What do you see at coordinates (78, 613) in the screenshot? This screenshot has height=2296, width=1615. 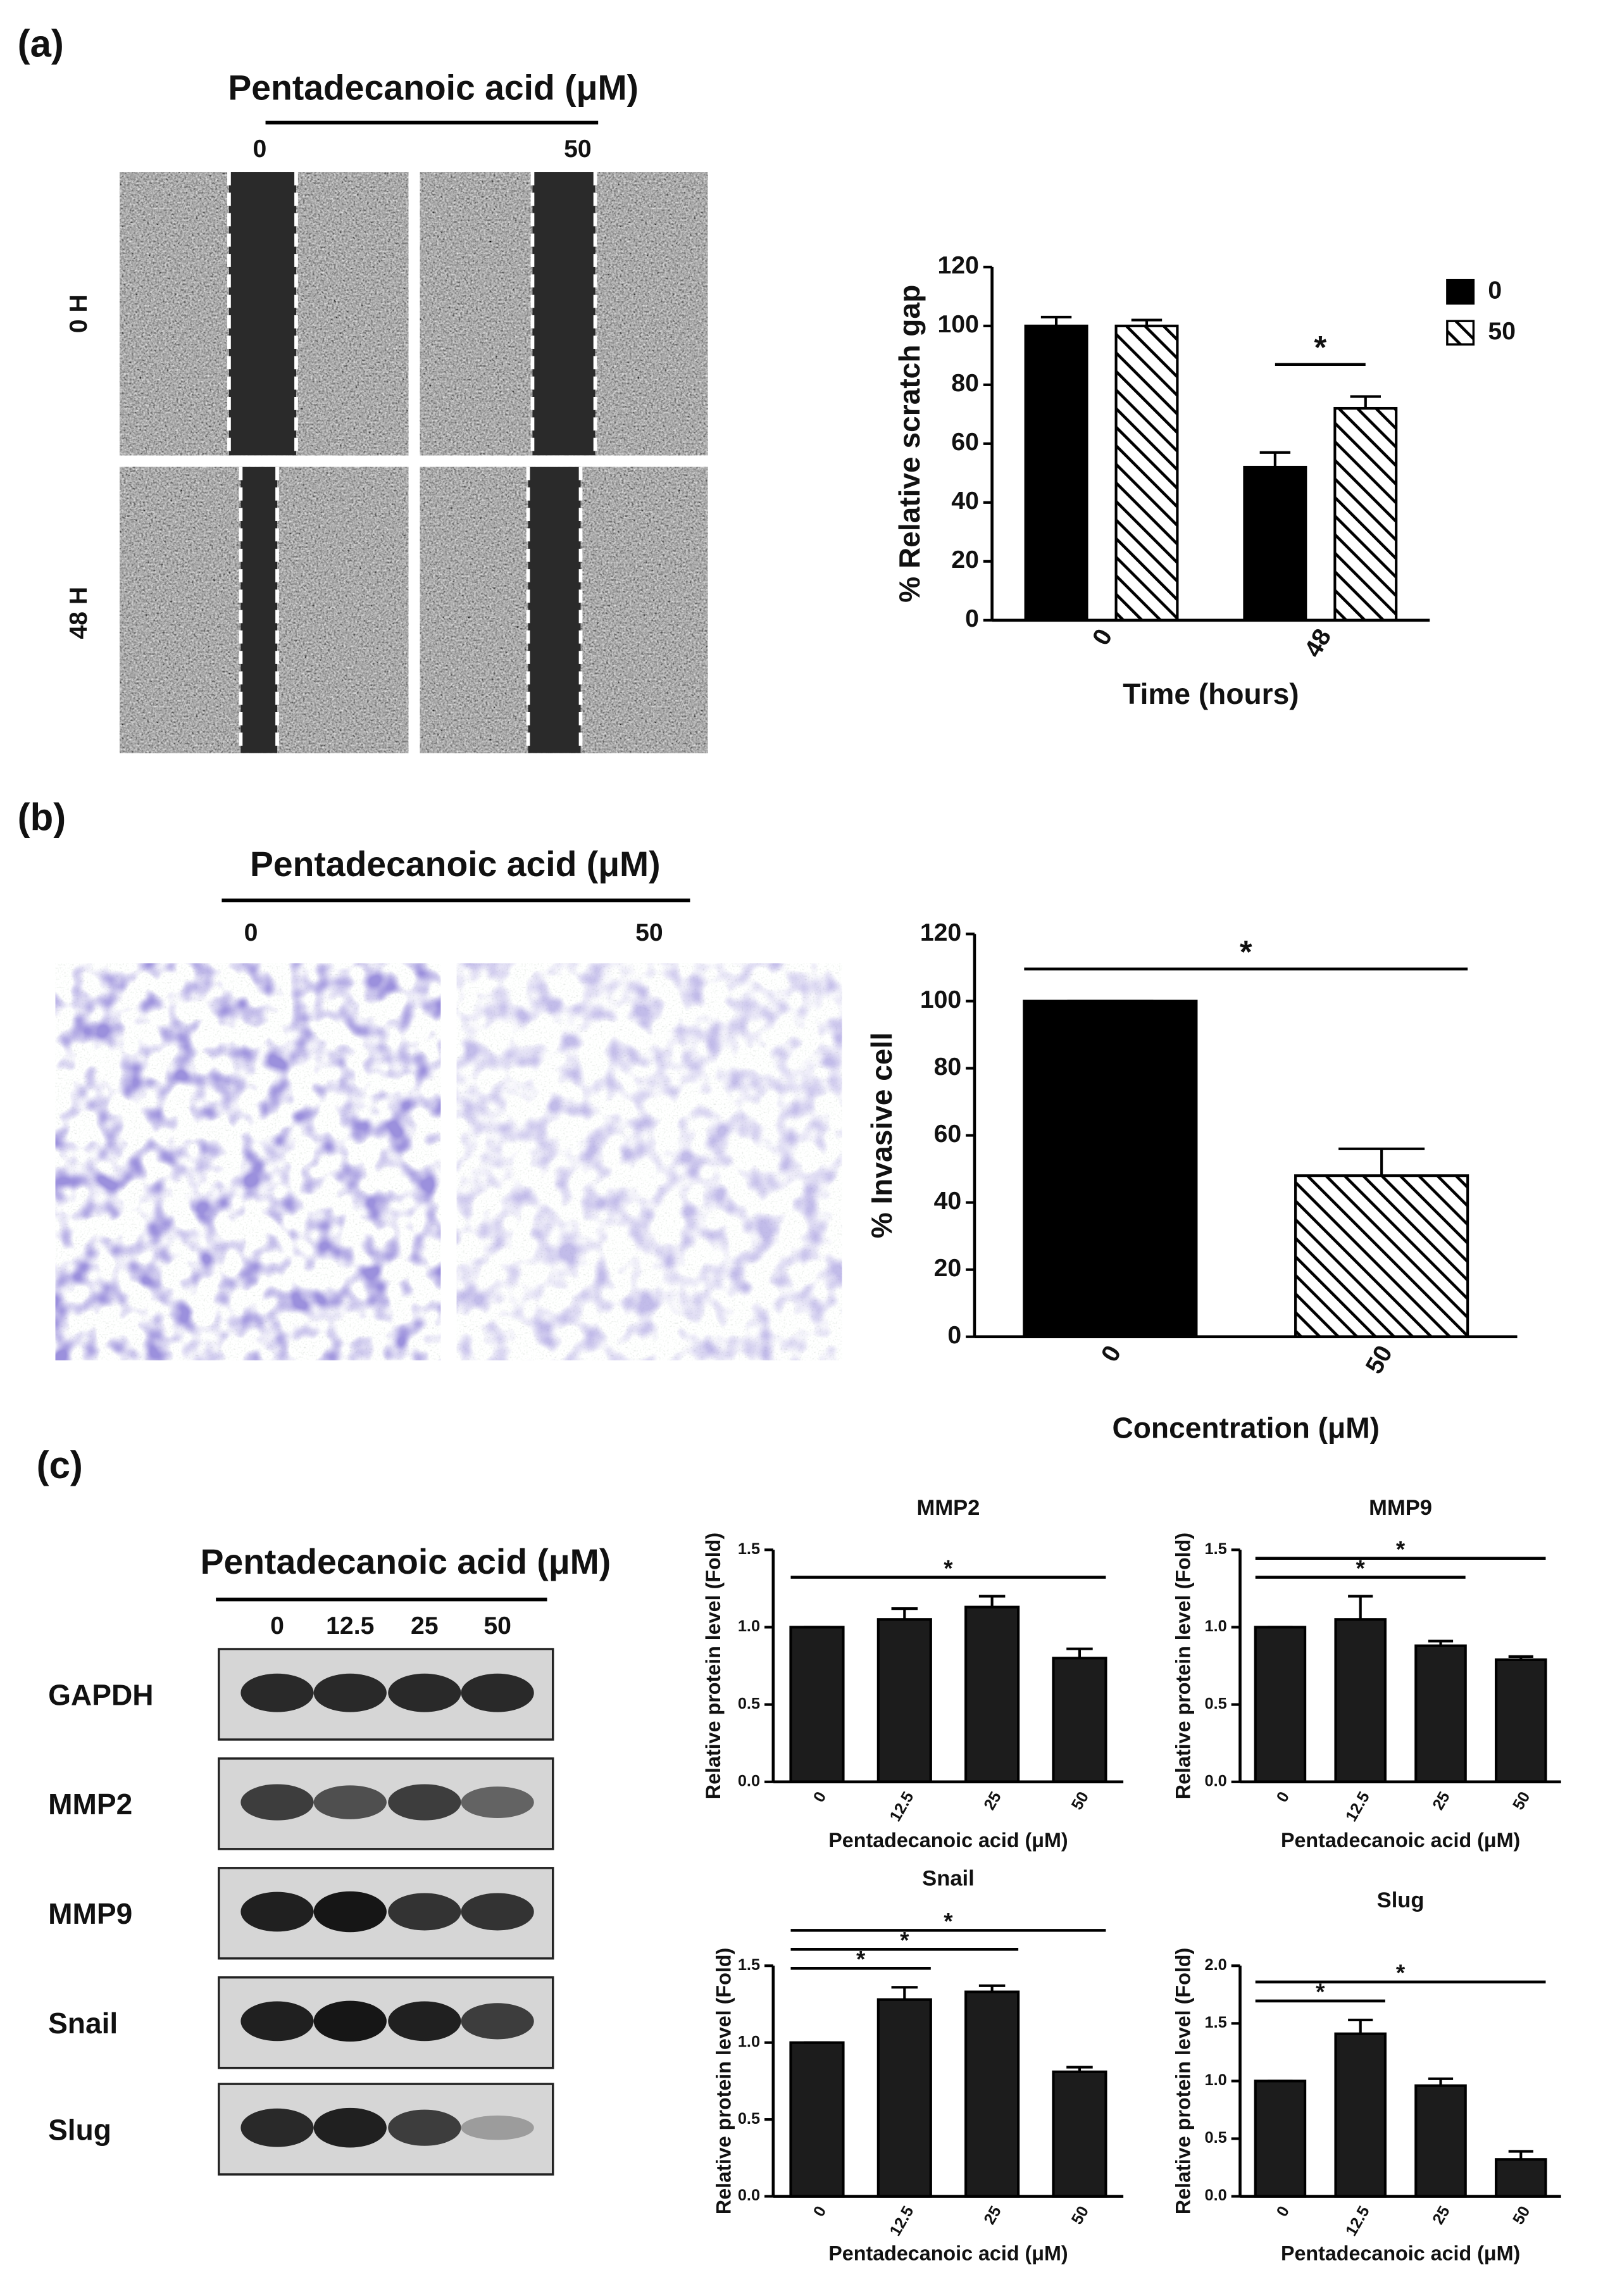 I see `time-label: 48 H` at bounding box center [78, 613].